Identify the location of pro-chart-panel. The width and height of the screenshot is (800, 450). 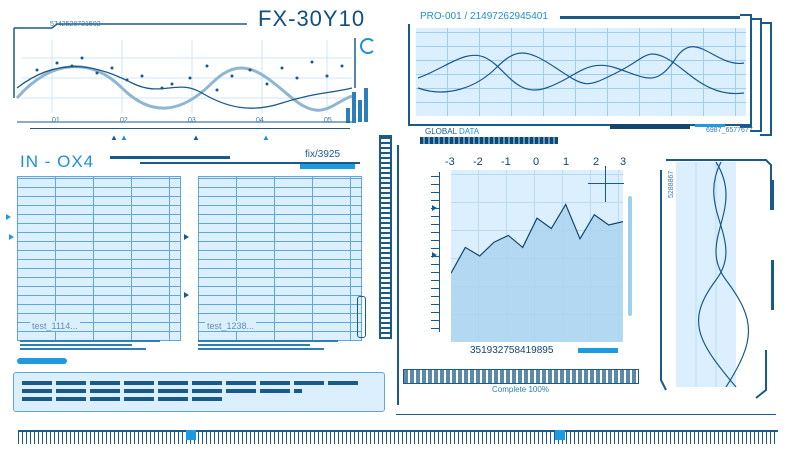
(579, 75).